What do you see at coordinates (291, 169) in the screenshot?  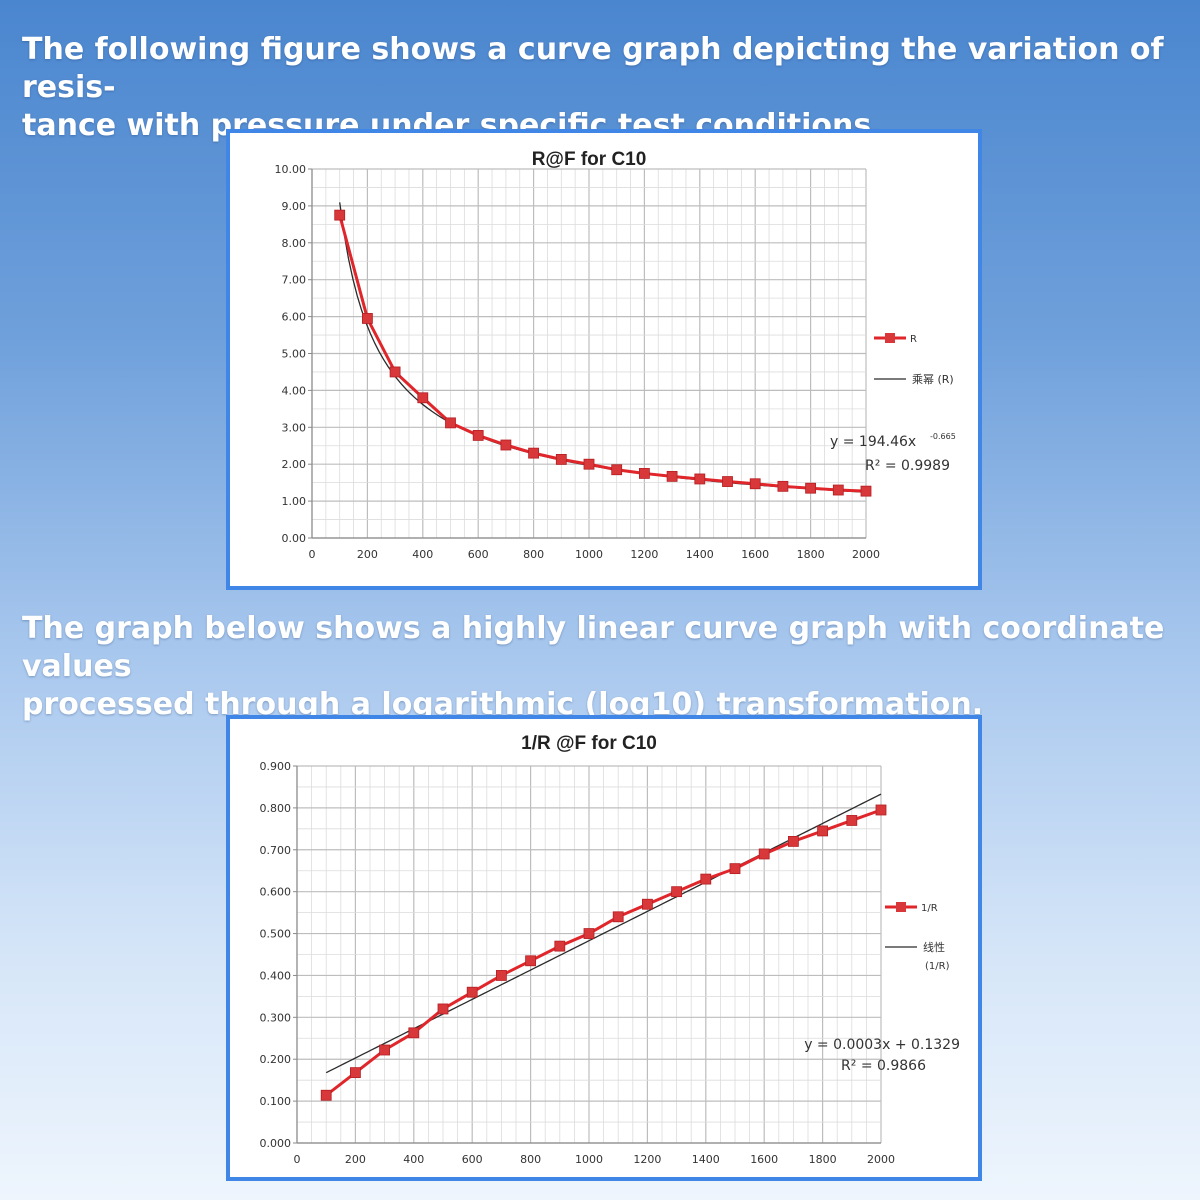 I see `r-chart-y-tick-label: 10.00` at bounding box center [291, 169].